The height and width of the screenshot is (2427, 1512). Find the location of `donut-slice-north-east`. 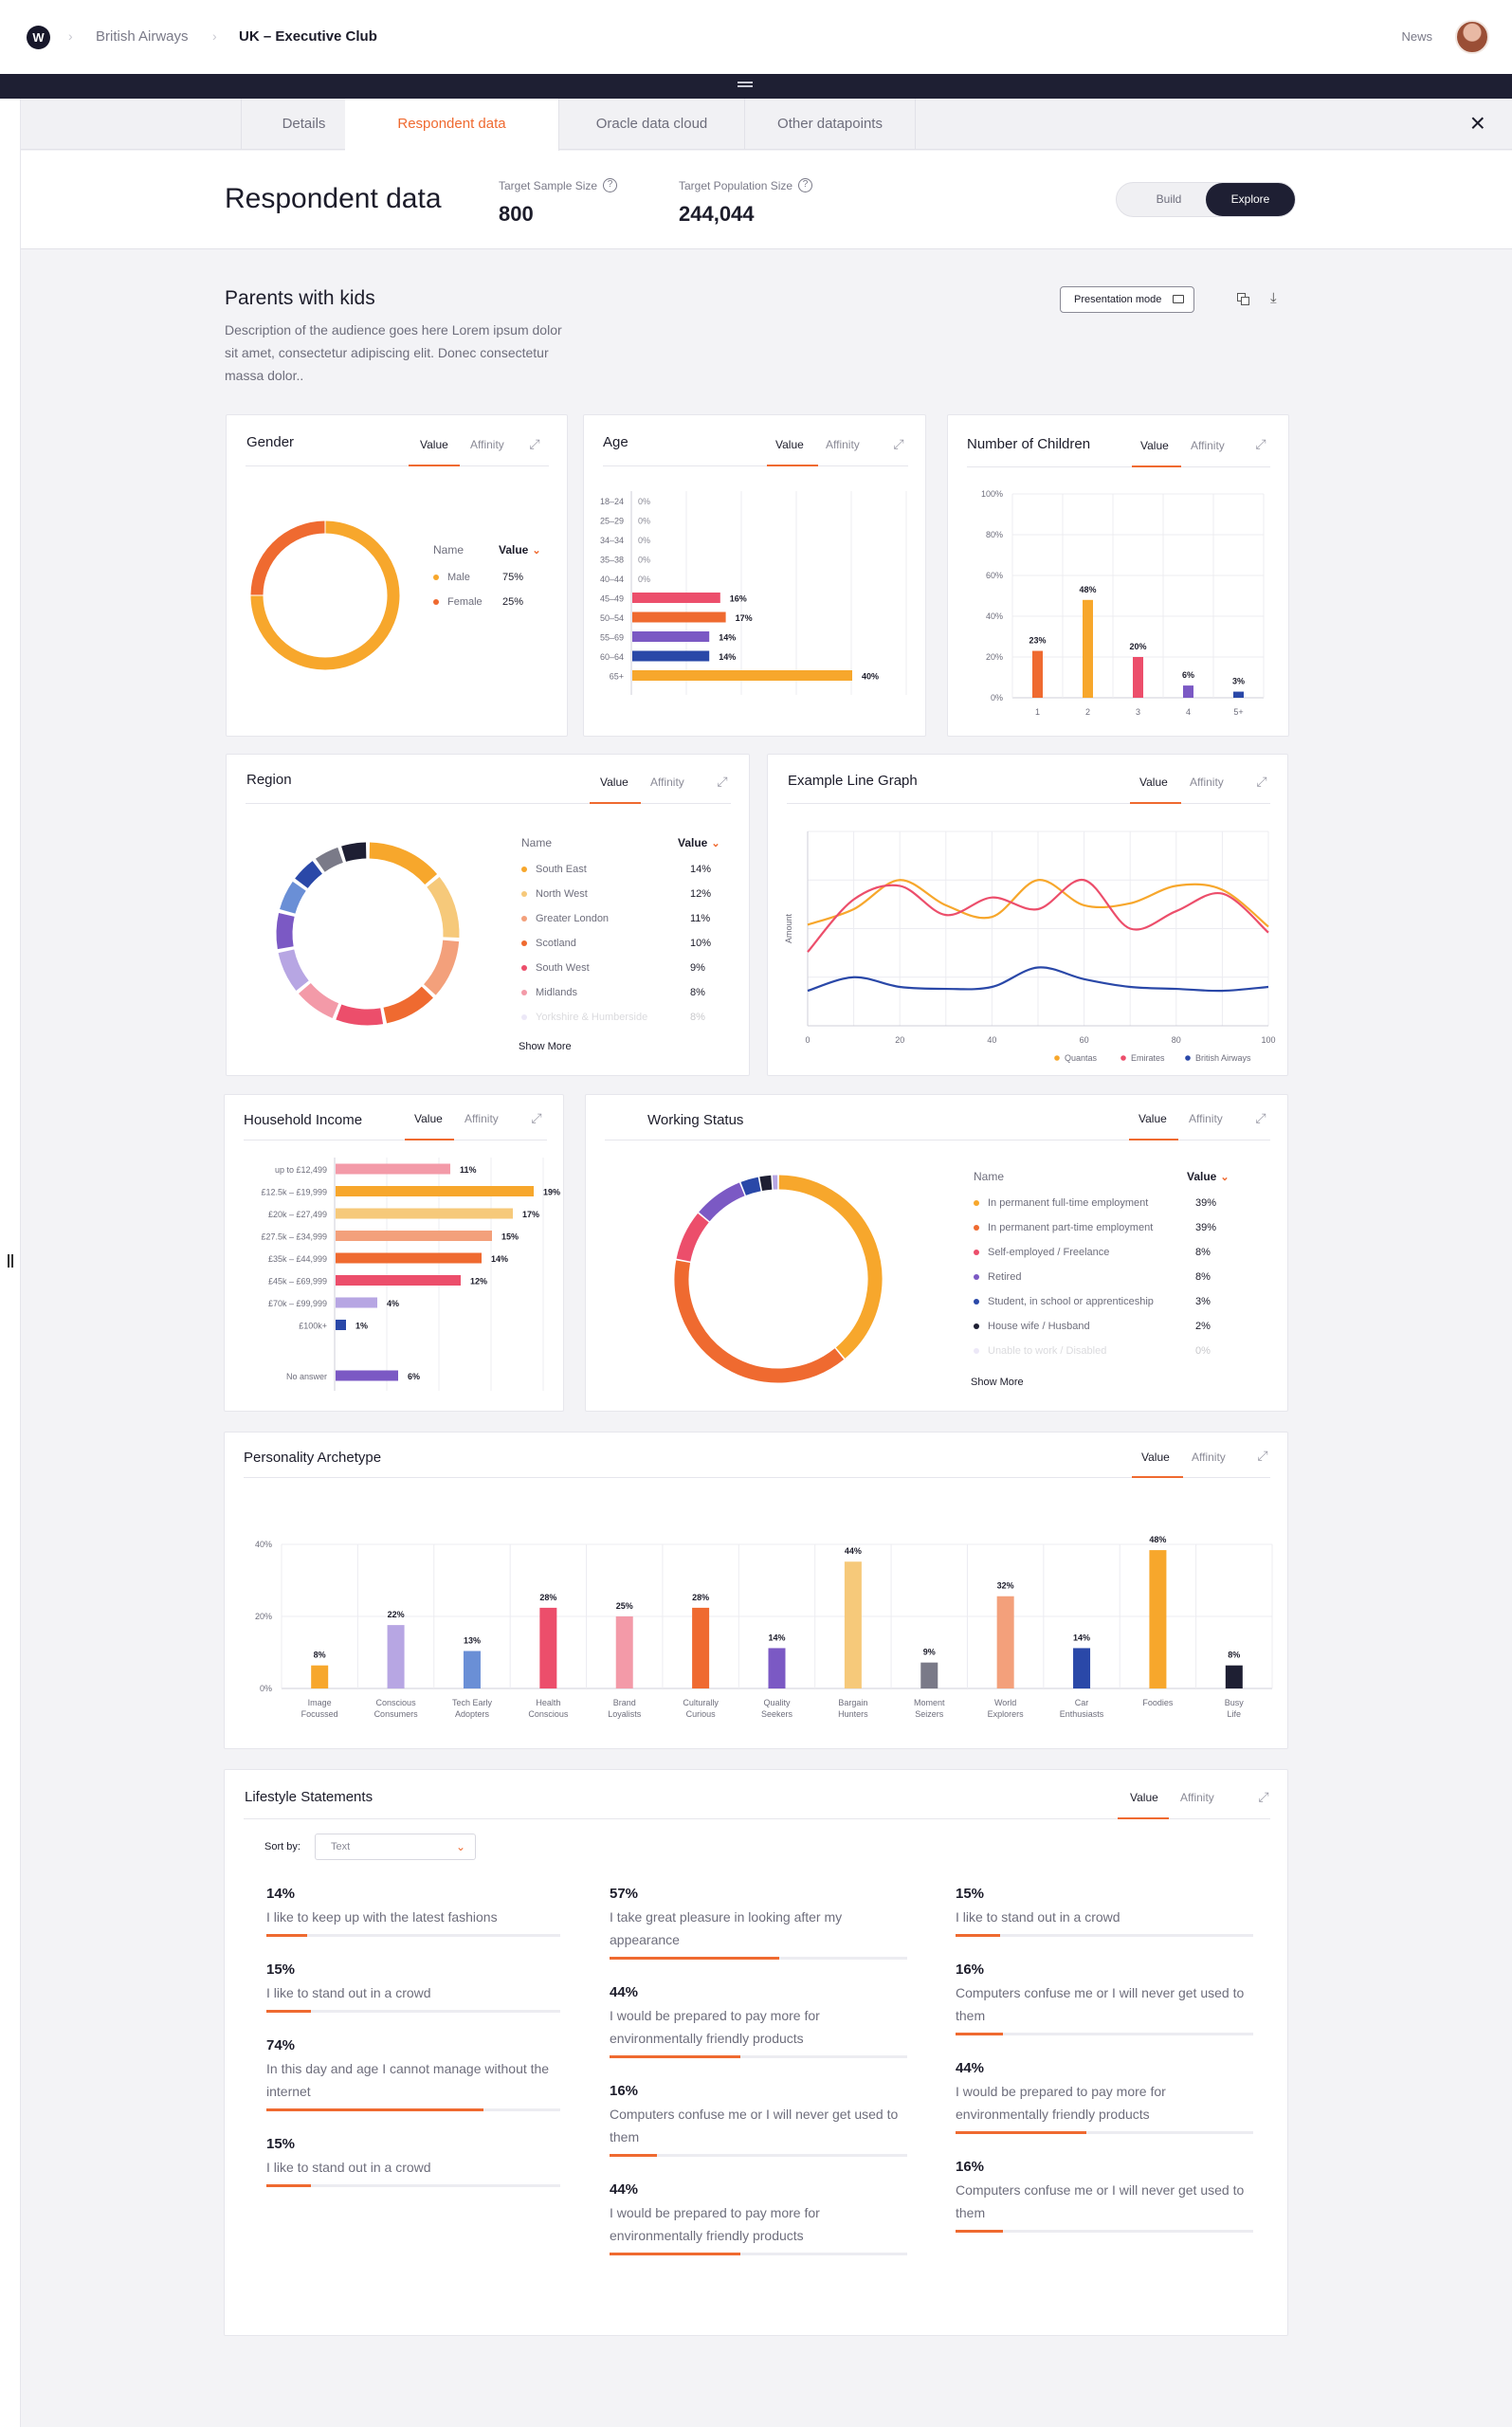

donut-slice-north-east is located at coordinates (309, 875).